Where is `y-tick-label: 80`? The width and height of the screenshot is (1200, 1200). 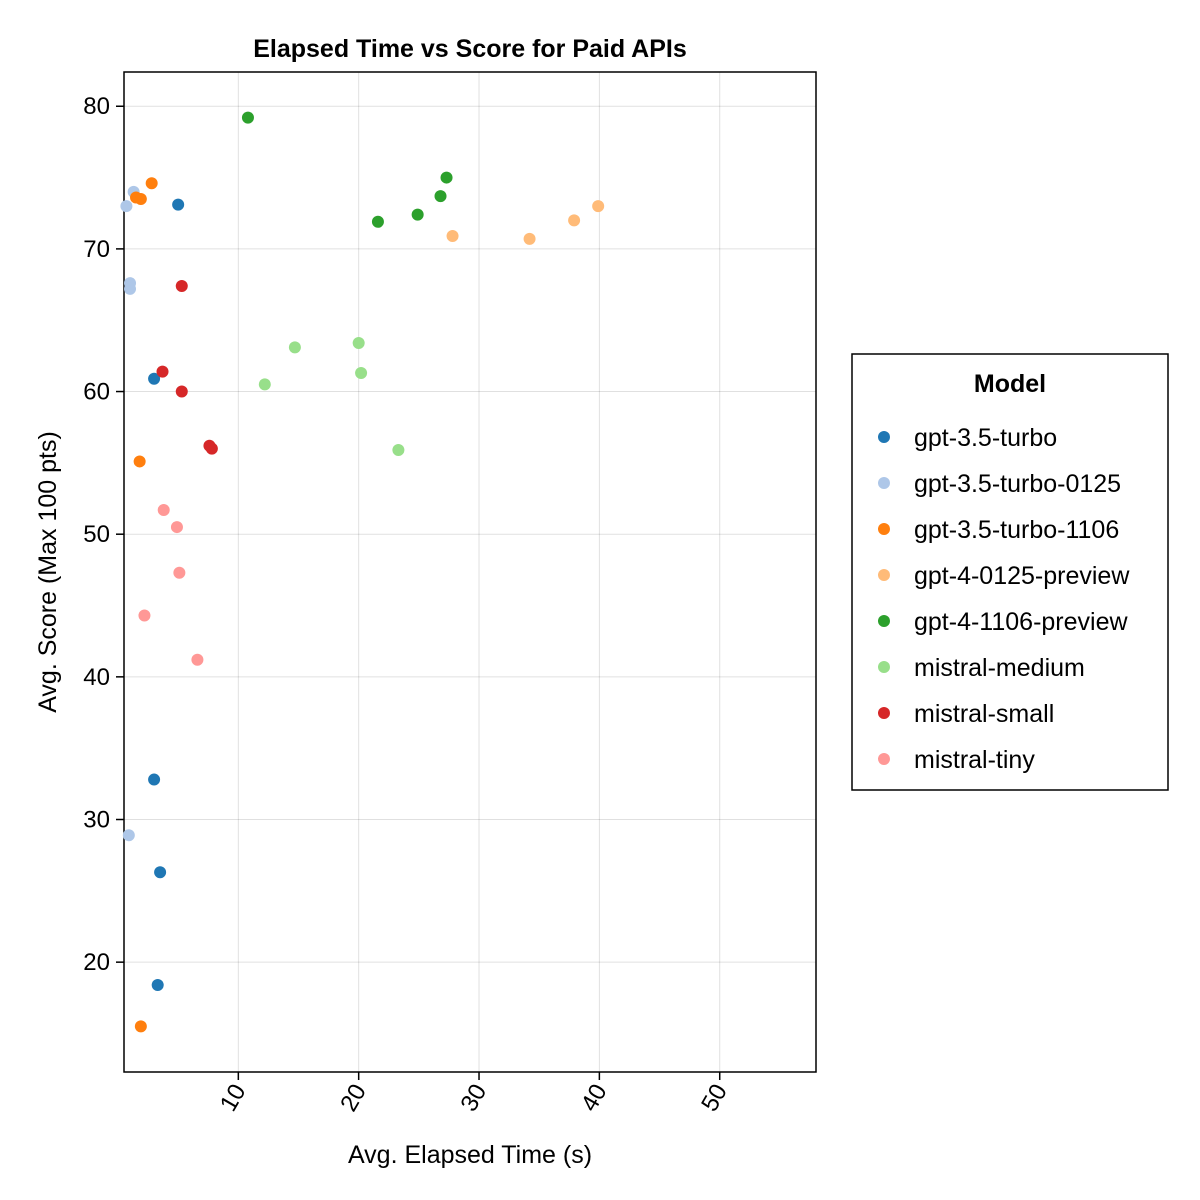
y-tick-label: 80 is located at coordinates (96, 106).